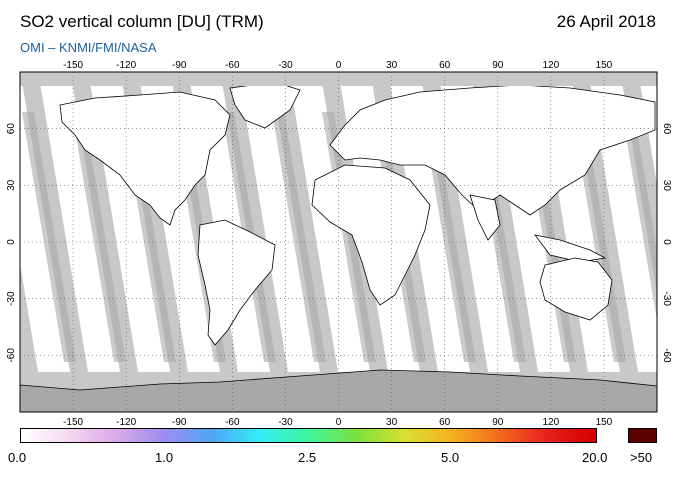 The width and height of the screenshot is (676, 480). Describe the element at coordinates (338, 79) in the screenshot. I see `arctic-region` at that location.